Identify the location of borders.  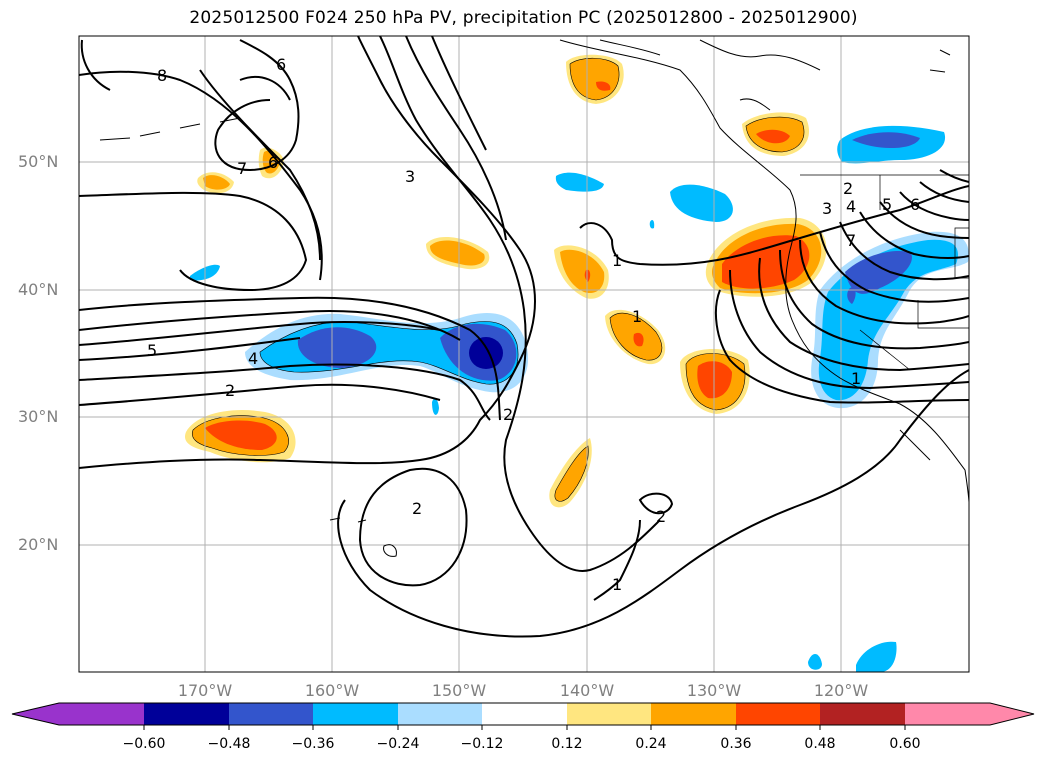
(884, 272).